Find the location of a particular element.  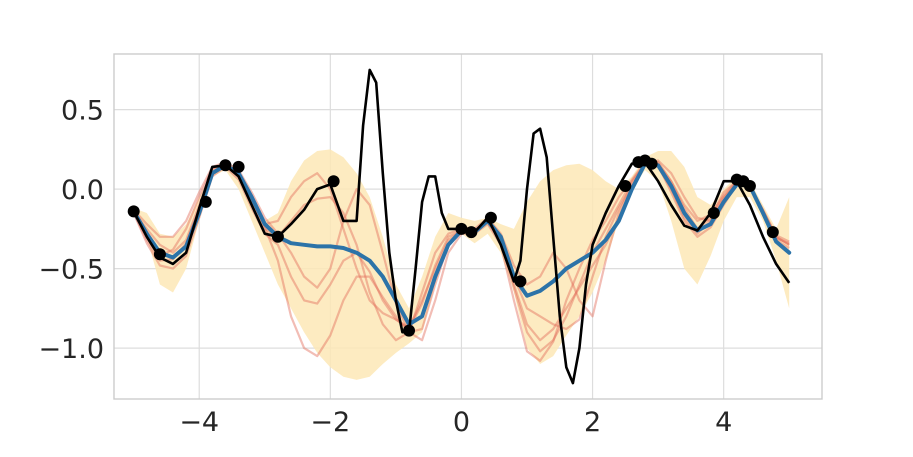

x-tick-label-2: 0 is located at coordinates (461, 422).